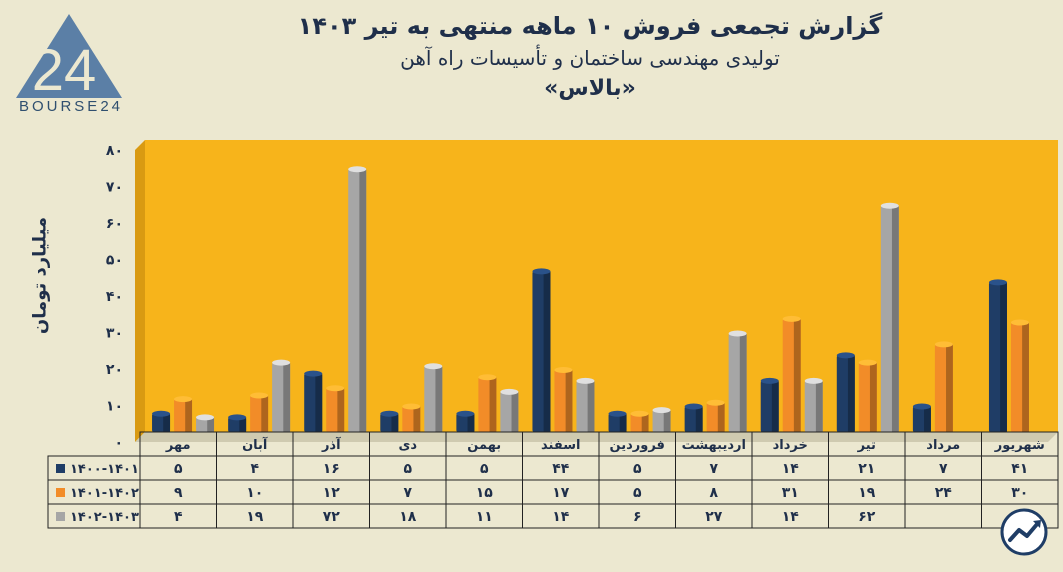 This screenshot has height=572, width=1063. Describe the element at coordinates (332, 493) in the screenshot. I see `data-label: ۱۲` at that location.